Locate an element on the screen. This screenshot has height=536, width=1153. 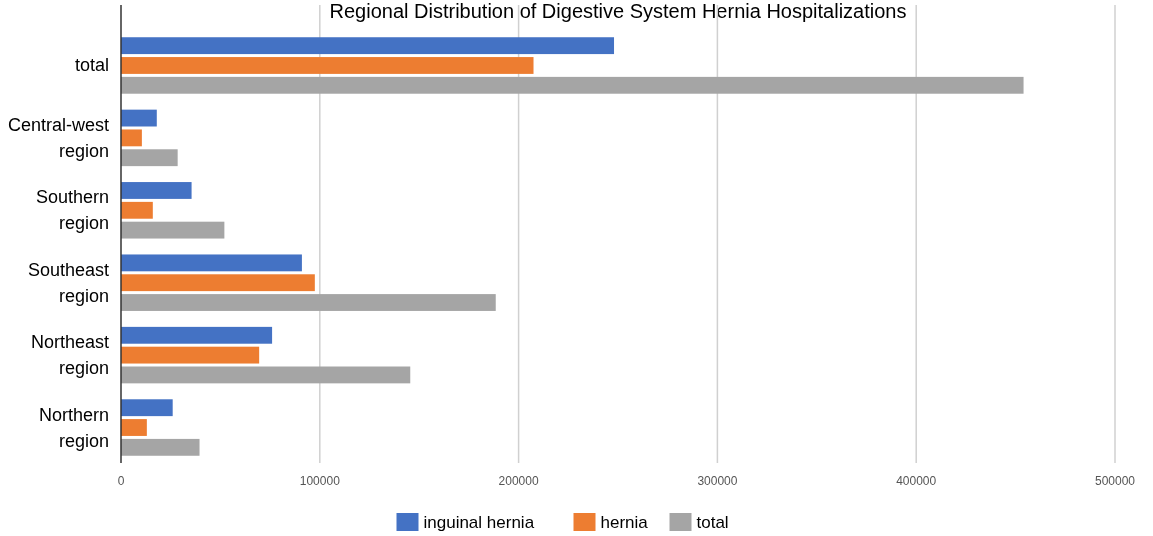
y-tick-label: Northern region is located at coordinates (73, 427).